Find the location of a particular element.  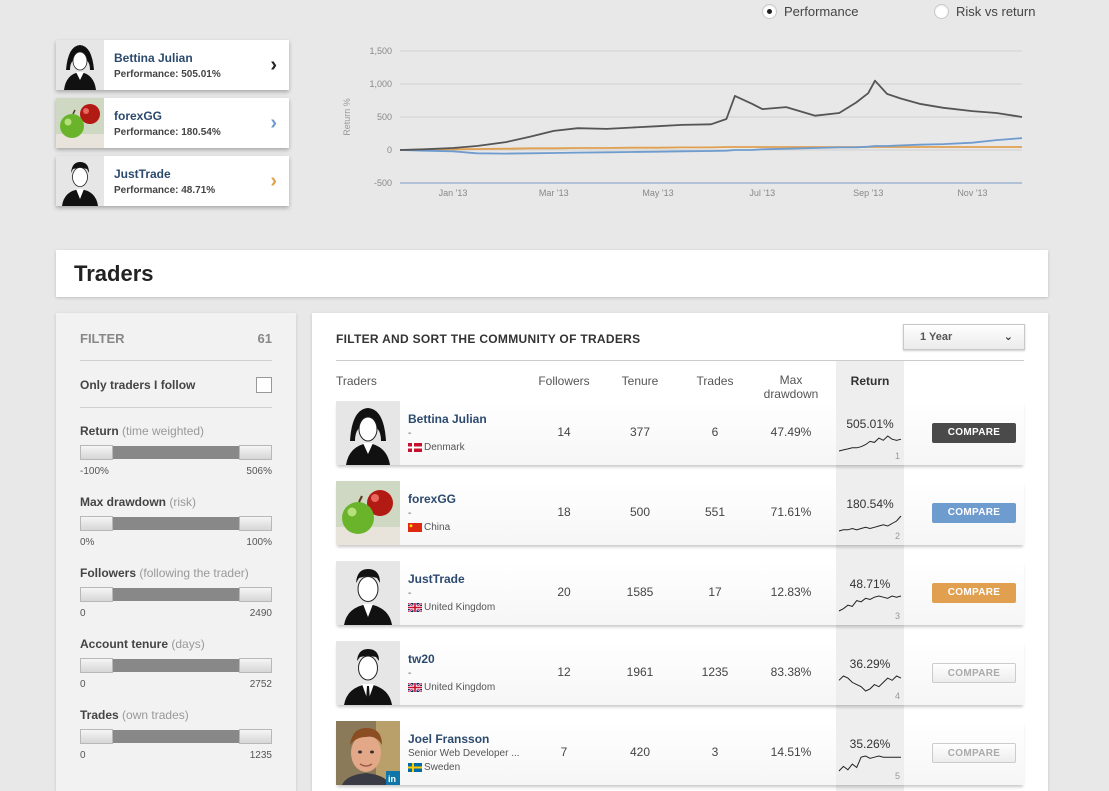

trader-location: United Kingdom is located at coordinates (451, 607).